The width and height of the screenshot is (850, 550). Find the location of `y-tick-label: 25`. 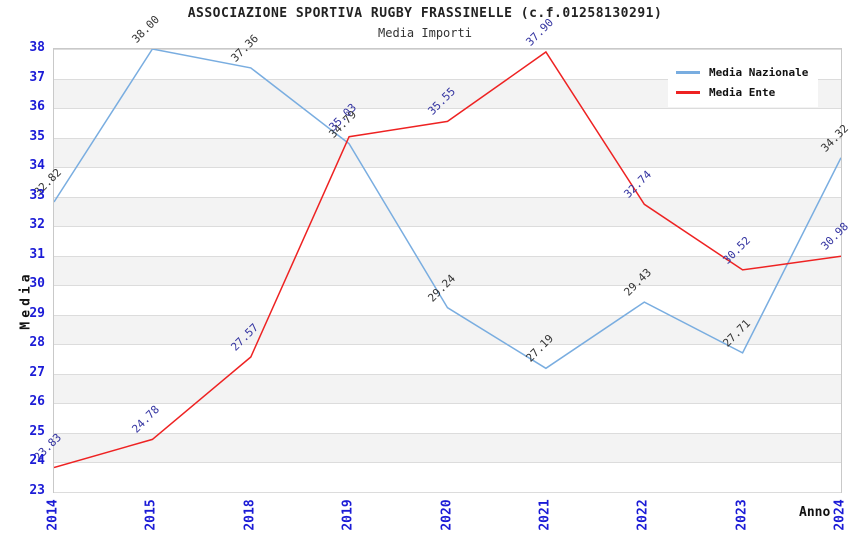

y-tick-label: 25 is located at coordinates (37, 431).